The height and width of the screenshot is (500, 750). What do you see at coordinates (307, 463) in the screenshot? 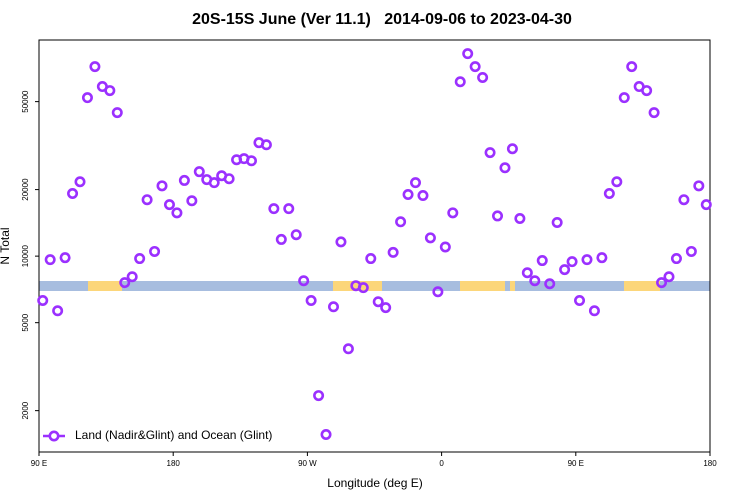
I see `x-tick-label: 90 W` at bounding box center [307, 463].